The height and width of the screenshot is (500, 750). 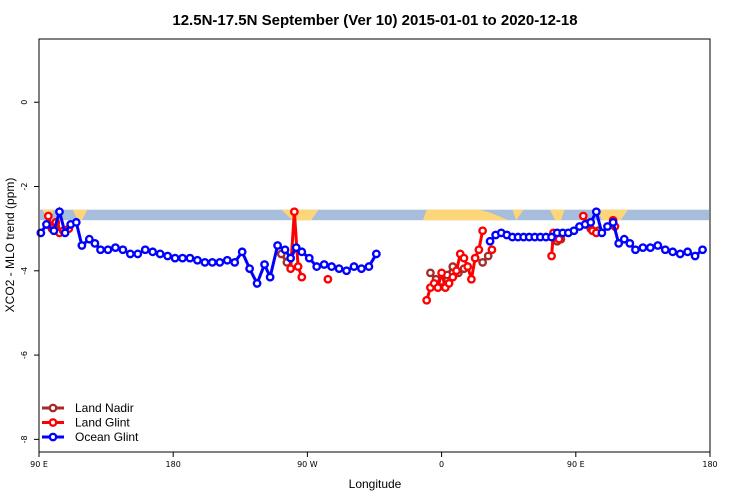 What do you see at coordinates (29, 271) in the screenshot?
I see `y-axis: 0 -2 -4 -6 -8` at bounding box center [29, 271].